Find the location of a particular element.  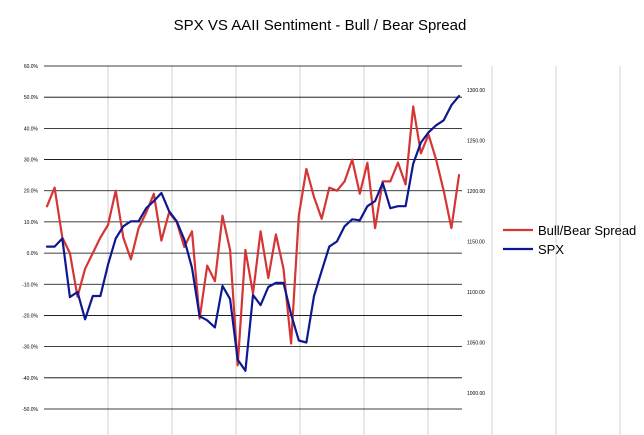

left-tick-label: -30.0% is located at coordinates (30, 348).